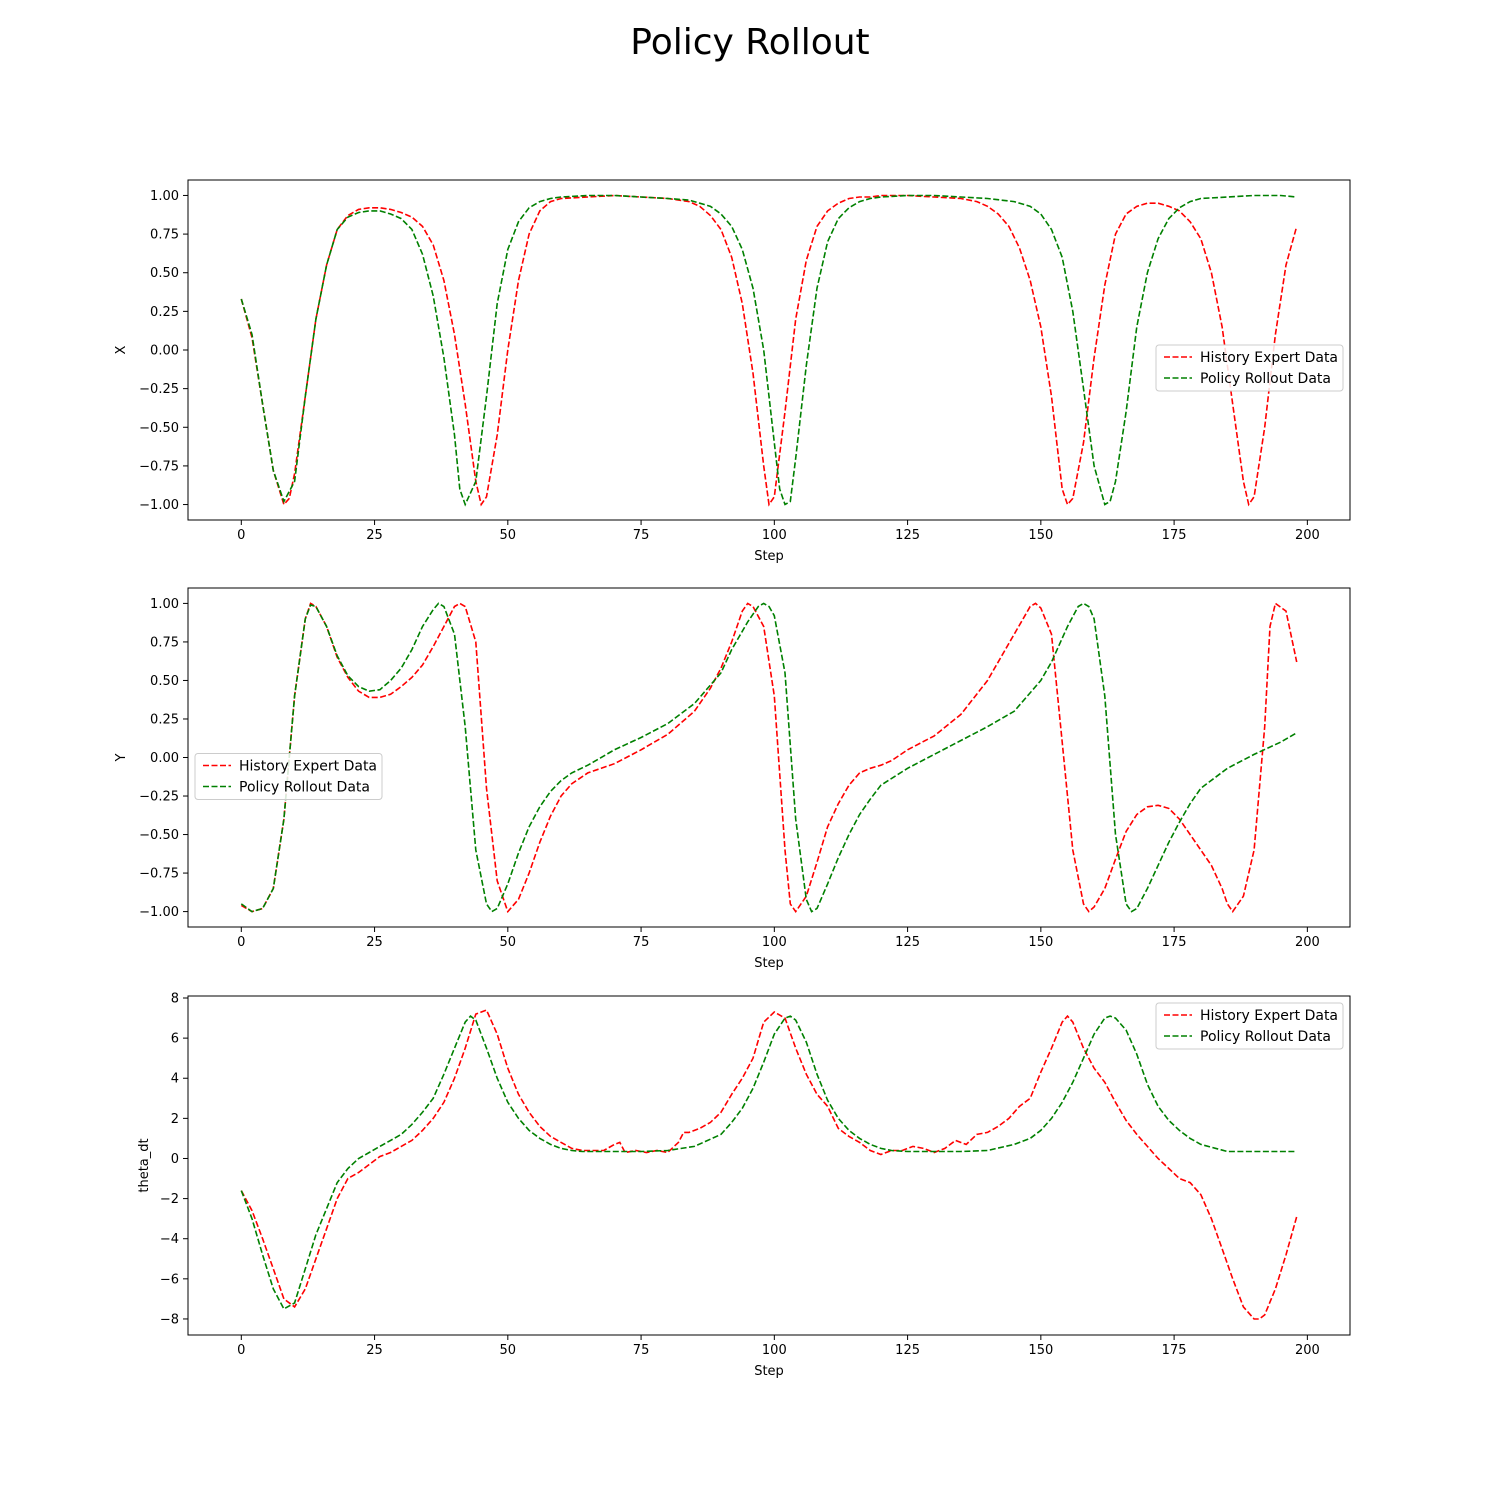 Image resolution: width=1500 pixels, height=1500 pixels. Describe the element at coordinates (175, 1039) in the screenshot. I see `y-tick-label: 6` at that location.